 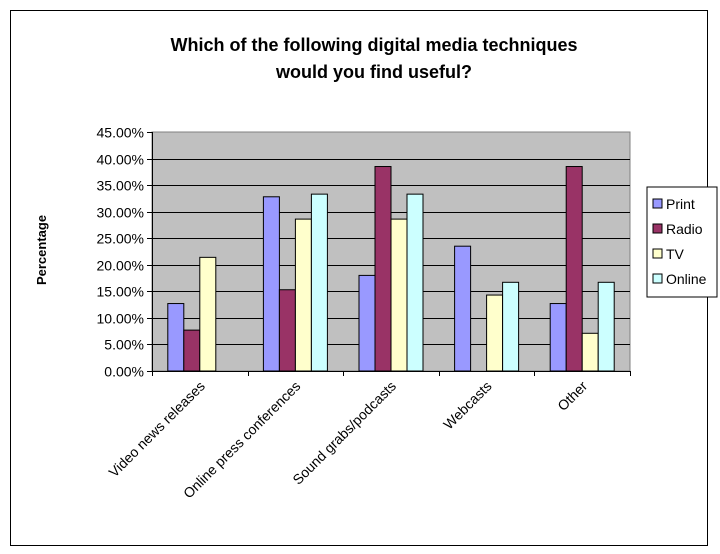 What do you see at coordinates (120, 292) in the screenshot?
I see `y-tick-label: 15.00%` at bounding box center [120, 292].